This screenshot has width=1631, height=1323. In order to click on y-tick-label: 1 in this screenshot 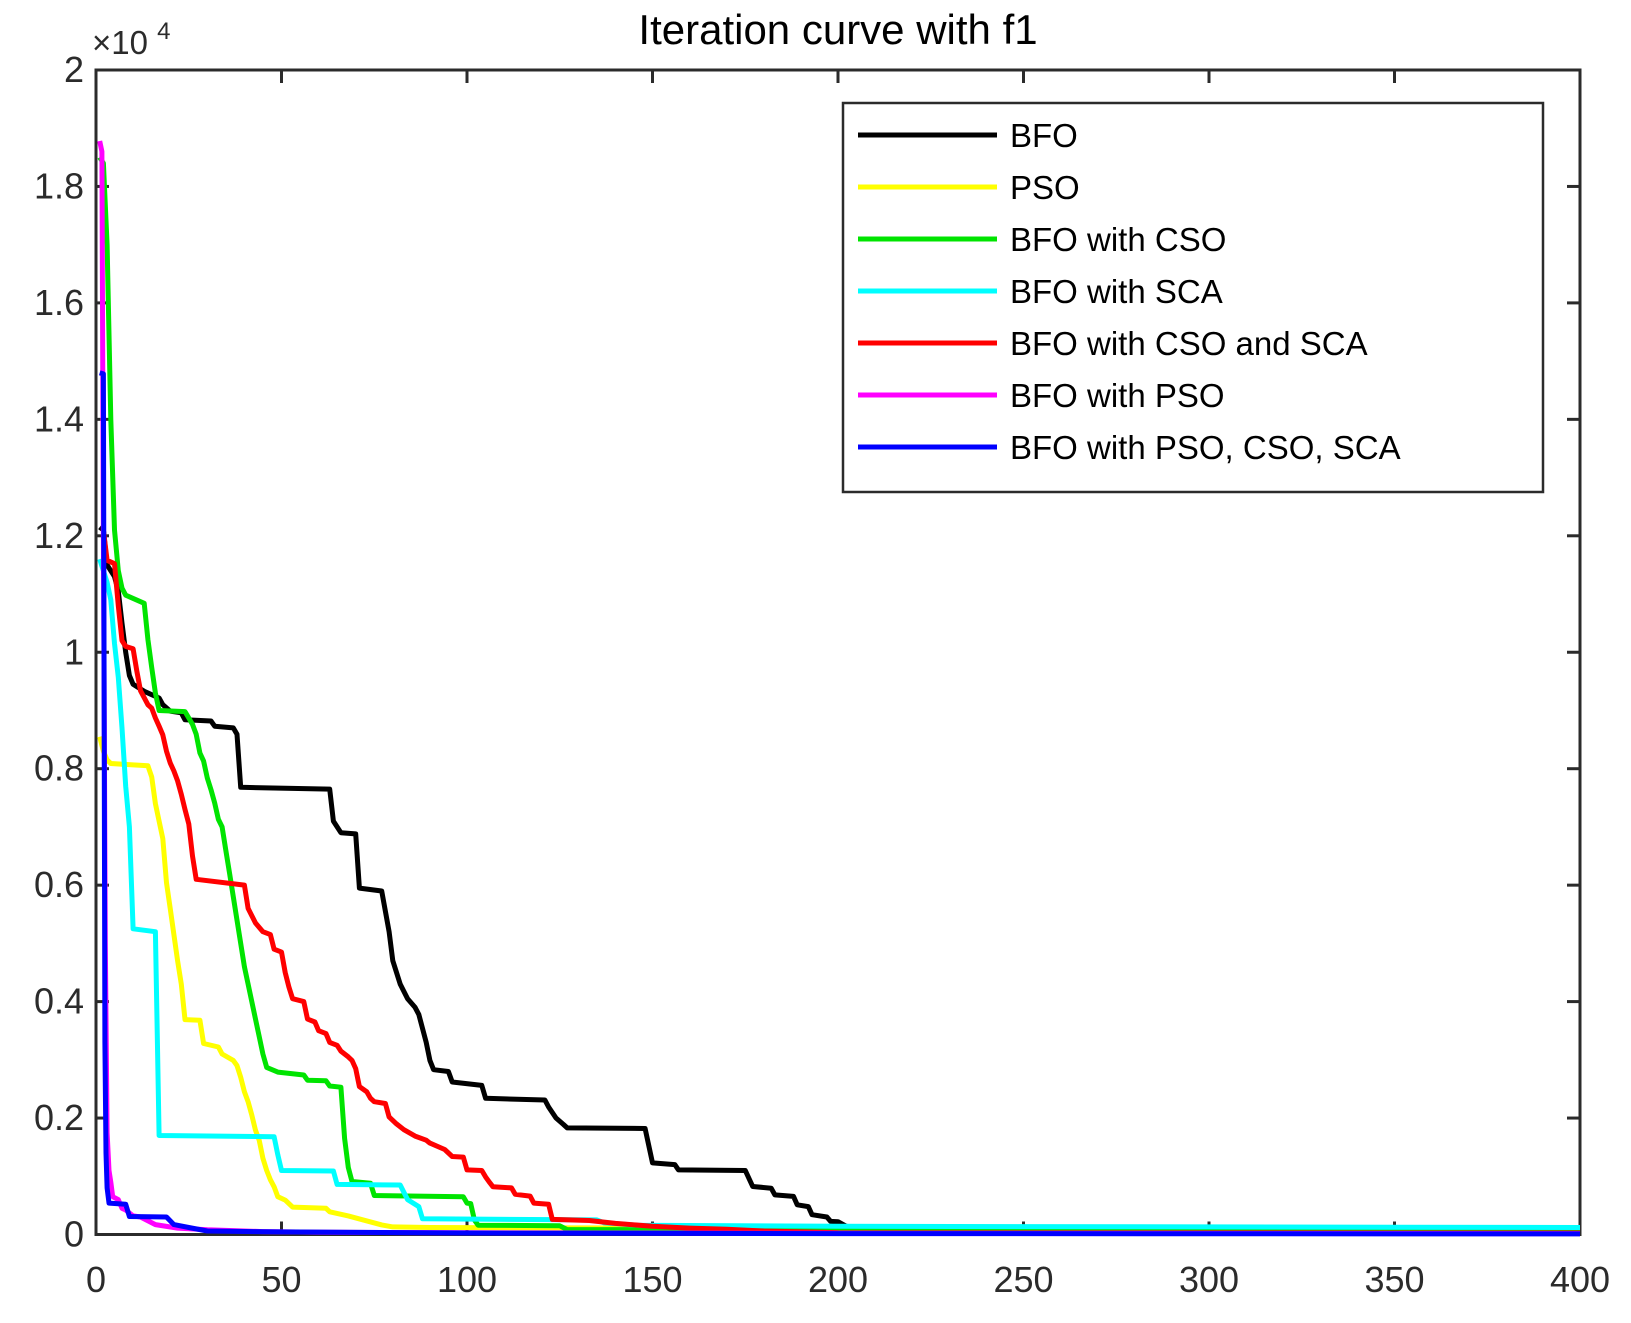, I will do `click(74, 651)`.